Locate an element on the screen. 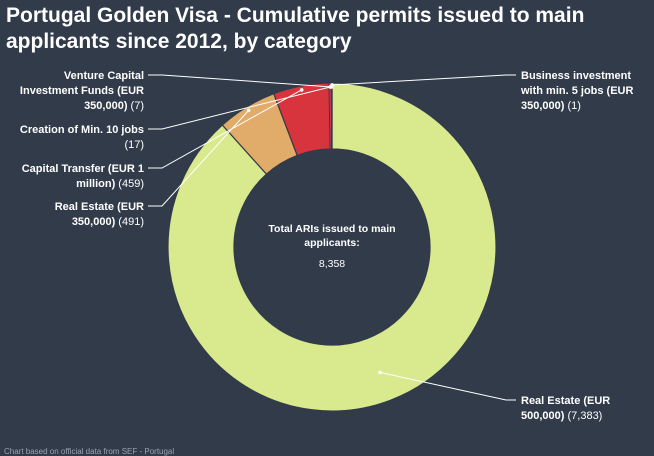  center-label-line2: applicants: is located at coordinates (331, 243).